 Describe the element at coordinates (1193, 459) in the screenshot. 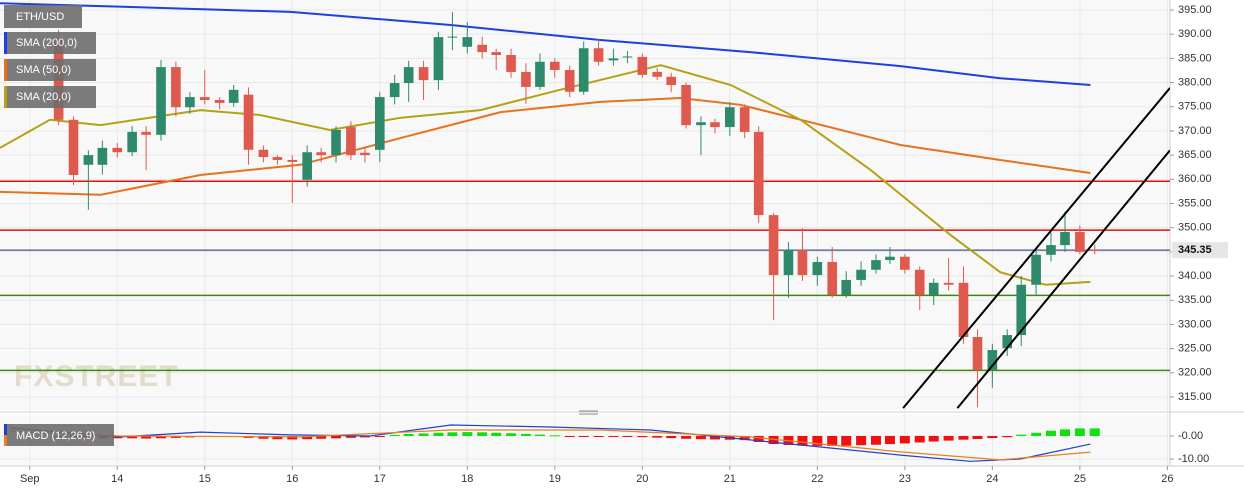

I see `y-tick-label: -10.00` at that location.